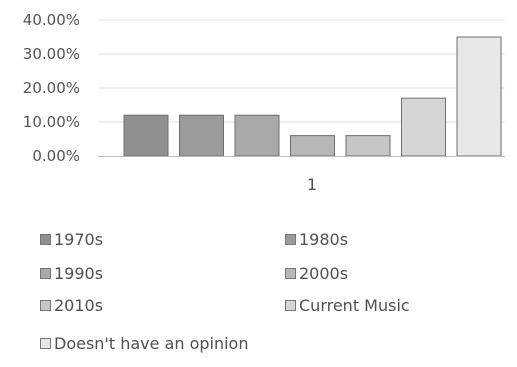 The image size is (517, 367). What do you see at coordinates (151, 343) in the screenshot?
I see `legend-label: Doesn't have an opinion` at bounding box center [151, 343].